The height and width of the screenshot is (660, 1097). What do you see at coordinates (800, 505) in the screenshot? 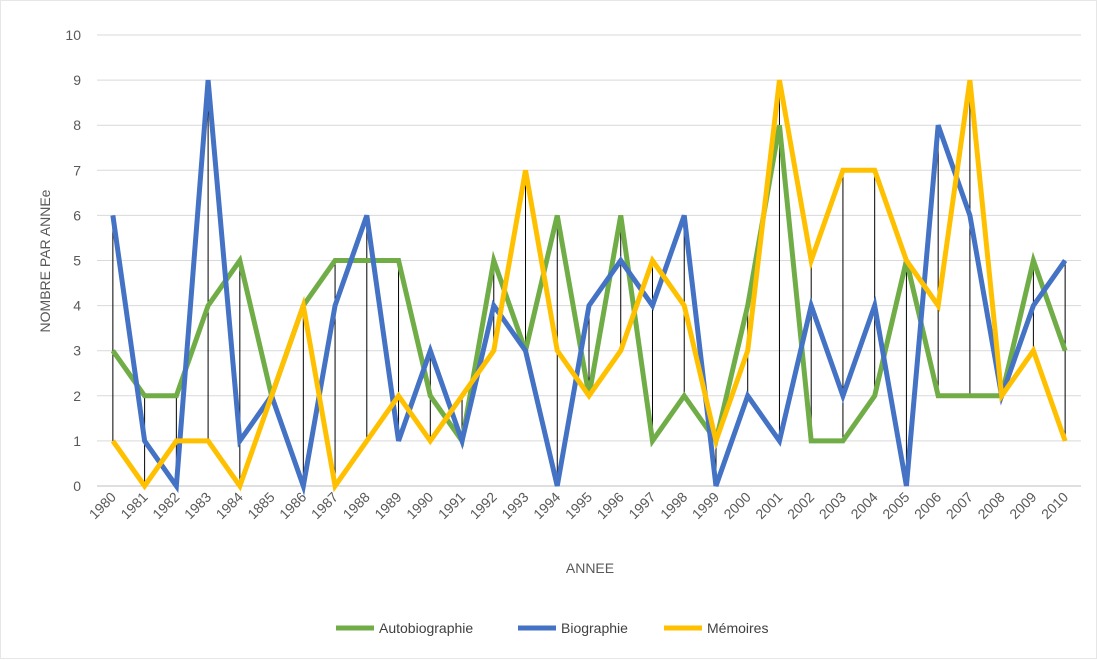
I see `x-tick-label: 2002` at bounding box center [800, 505].